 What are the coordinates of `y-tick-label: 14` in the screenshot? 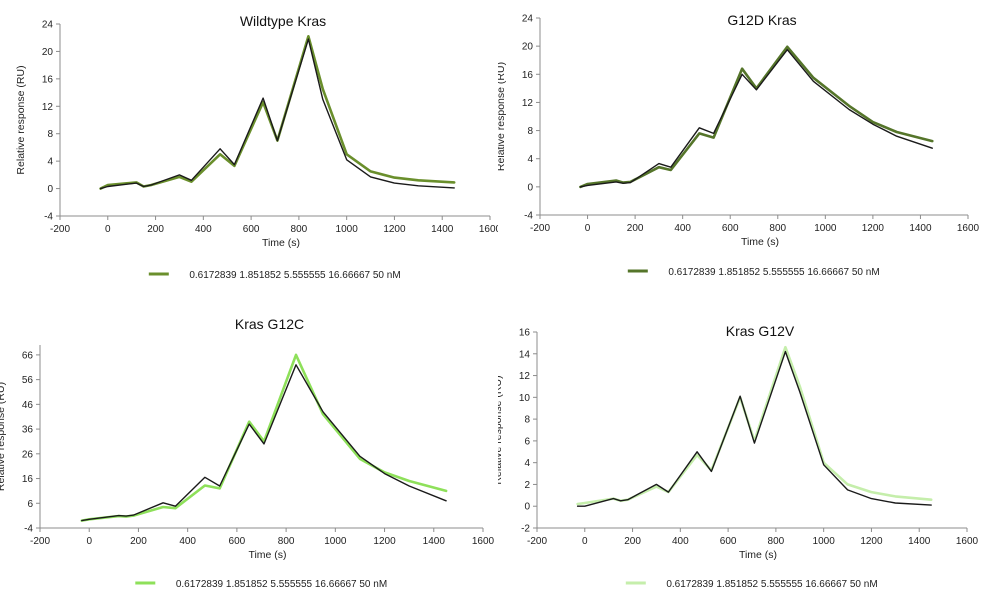 It's located at (525, 354).